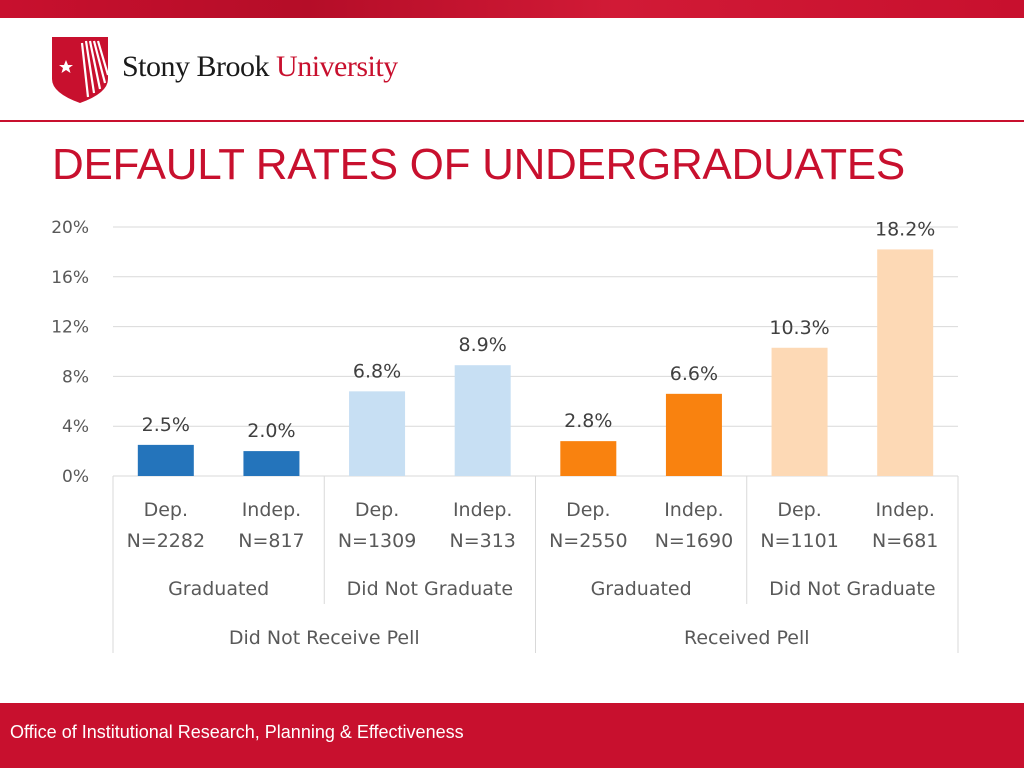 The image size is (1024, 768). I want to click on university-logo: Stony Brook University, so click(262, 69).